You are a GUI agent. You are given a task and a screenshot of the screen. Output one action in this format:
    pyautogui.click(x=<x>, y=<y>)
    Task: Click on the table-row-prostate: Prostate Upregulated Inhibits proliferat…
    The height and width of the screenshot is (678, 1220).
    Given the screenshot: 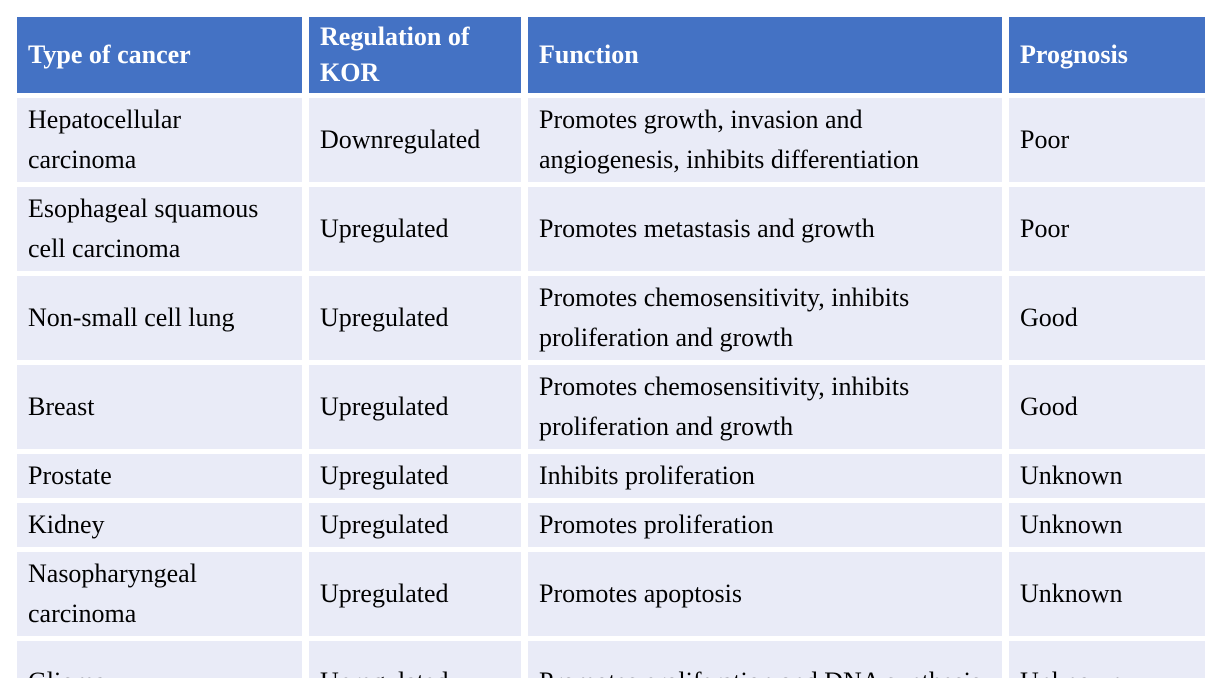 What is the action you would take?
    pyautogui.click(x=611, y=476)
    